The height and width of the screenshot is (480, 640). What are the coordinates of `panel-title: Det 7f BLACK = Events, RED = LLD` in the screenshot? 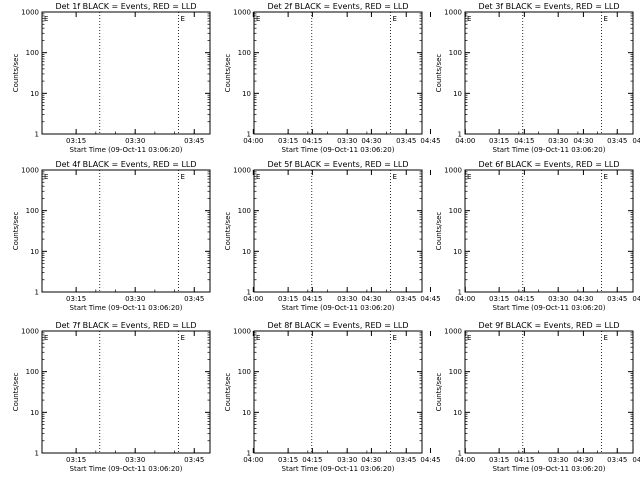 It's located at (125, 325).